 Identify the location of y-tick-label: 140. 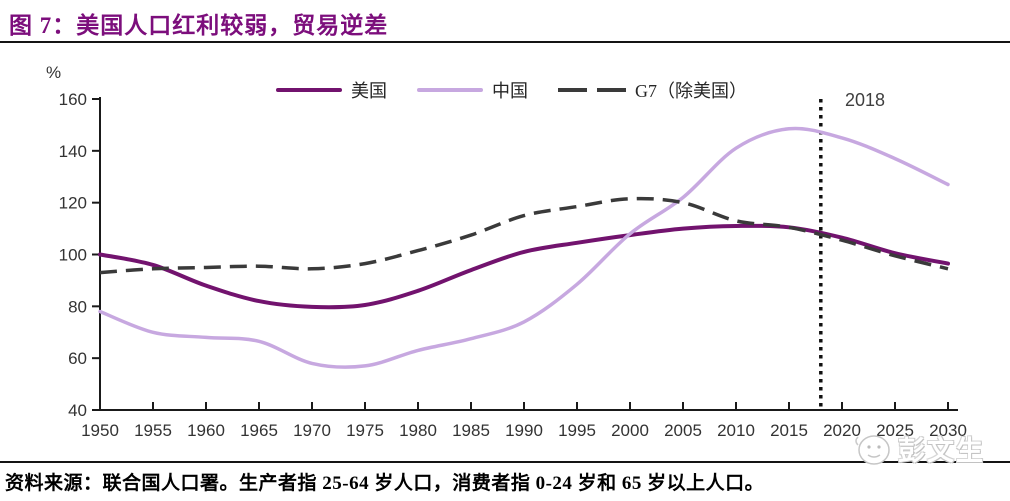
(73, 151).